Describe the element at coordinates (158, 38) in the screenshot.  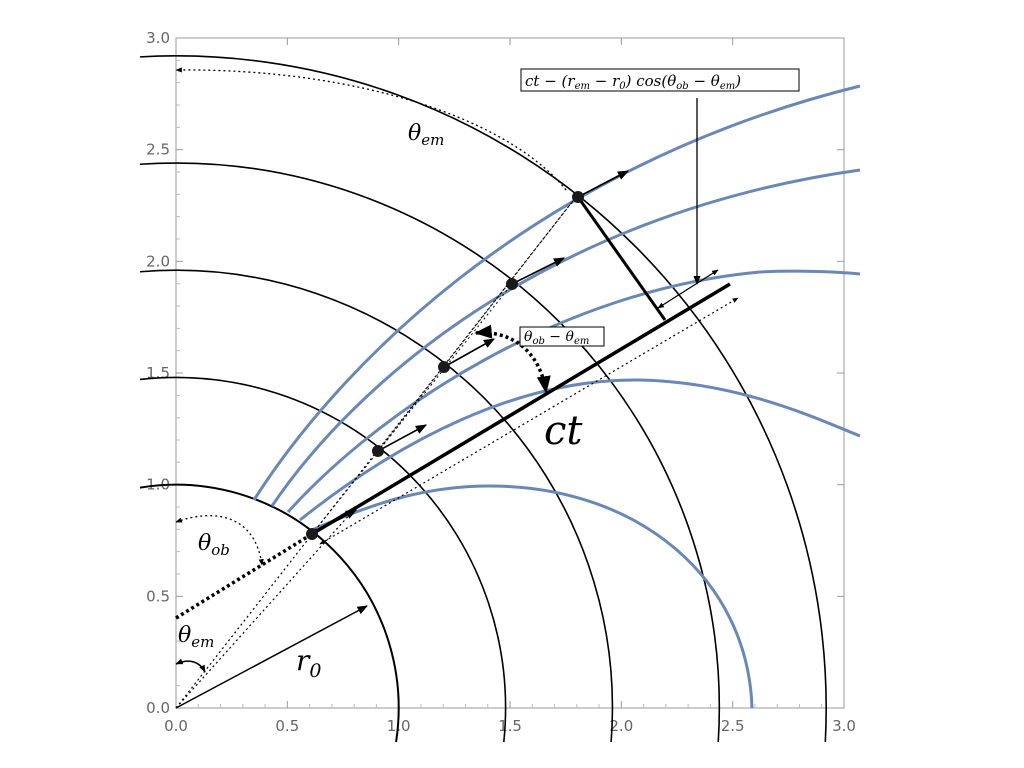
I see `y-tick-label: 3.0` at that location.